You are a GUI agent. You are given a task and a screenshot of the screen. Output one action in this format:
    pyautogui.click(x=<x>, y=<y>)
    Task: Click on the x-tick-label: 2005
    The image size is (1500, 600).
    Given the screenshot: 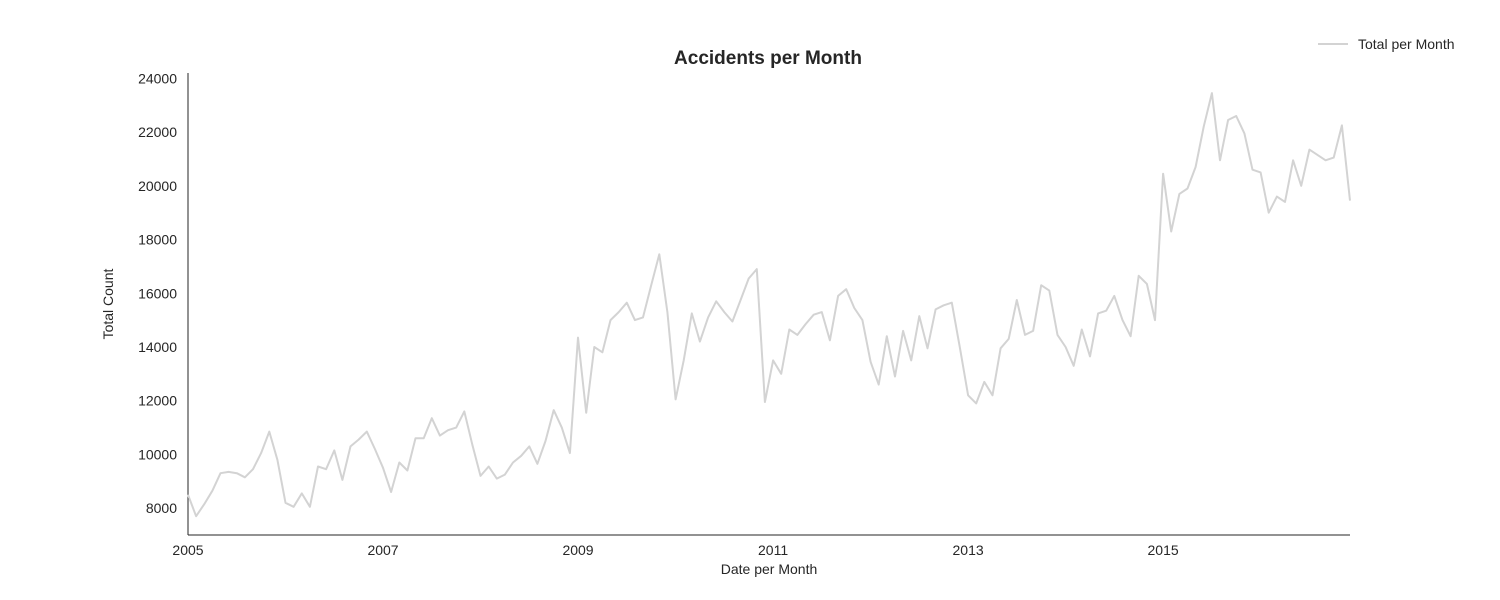 What is the action you would take?
    pyautogui.click(x=187, y=550)
    